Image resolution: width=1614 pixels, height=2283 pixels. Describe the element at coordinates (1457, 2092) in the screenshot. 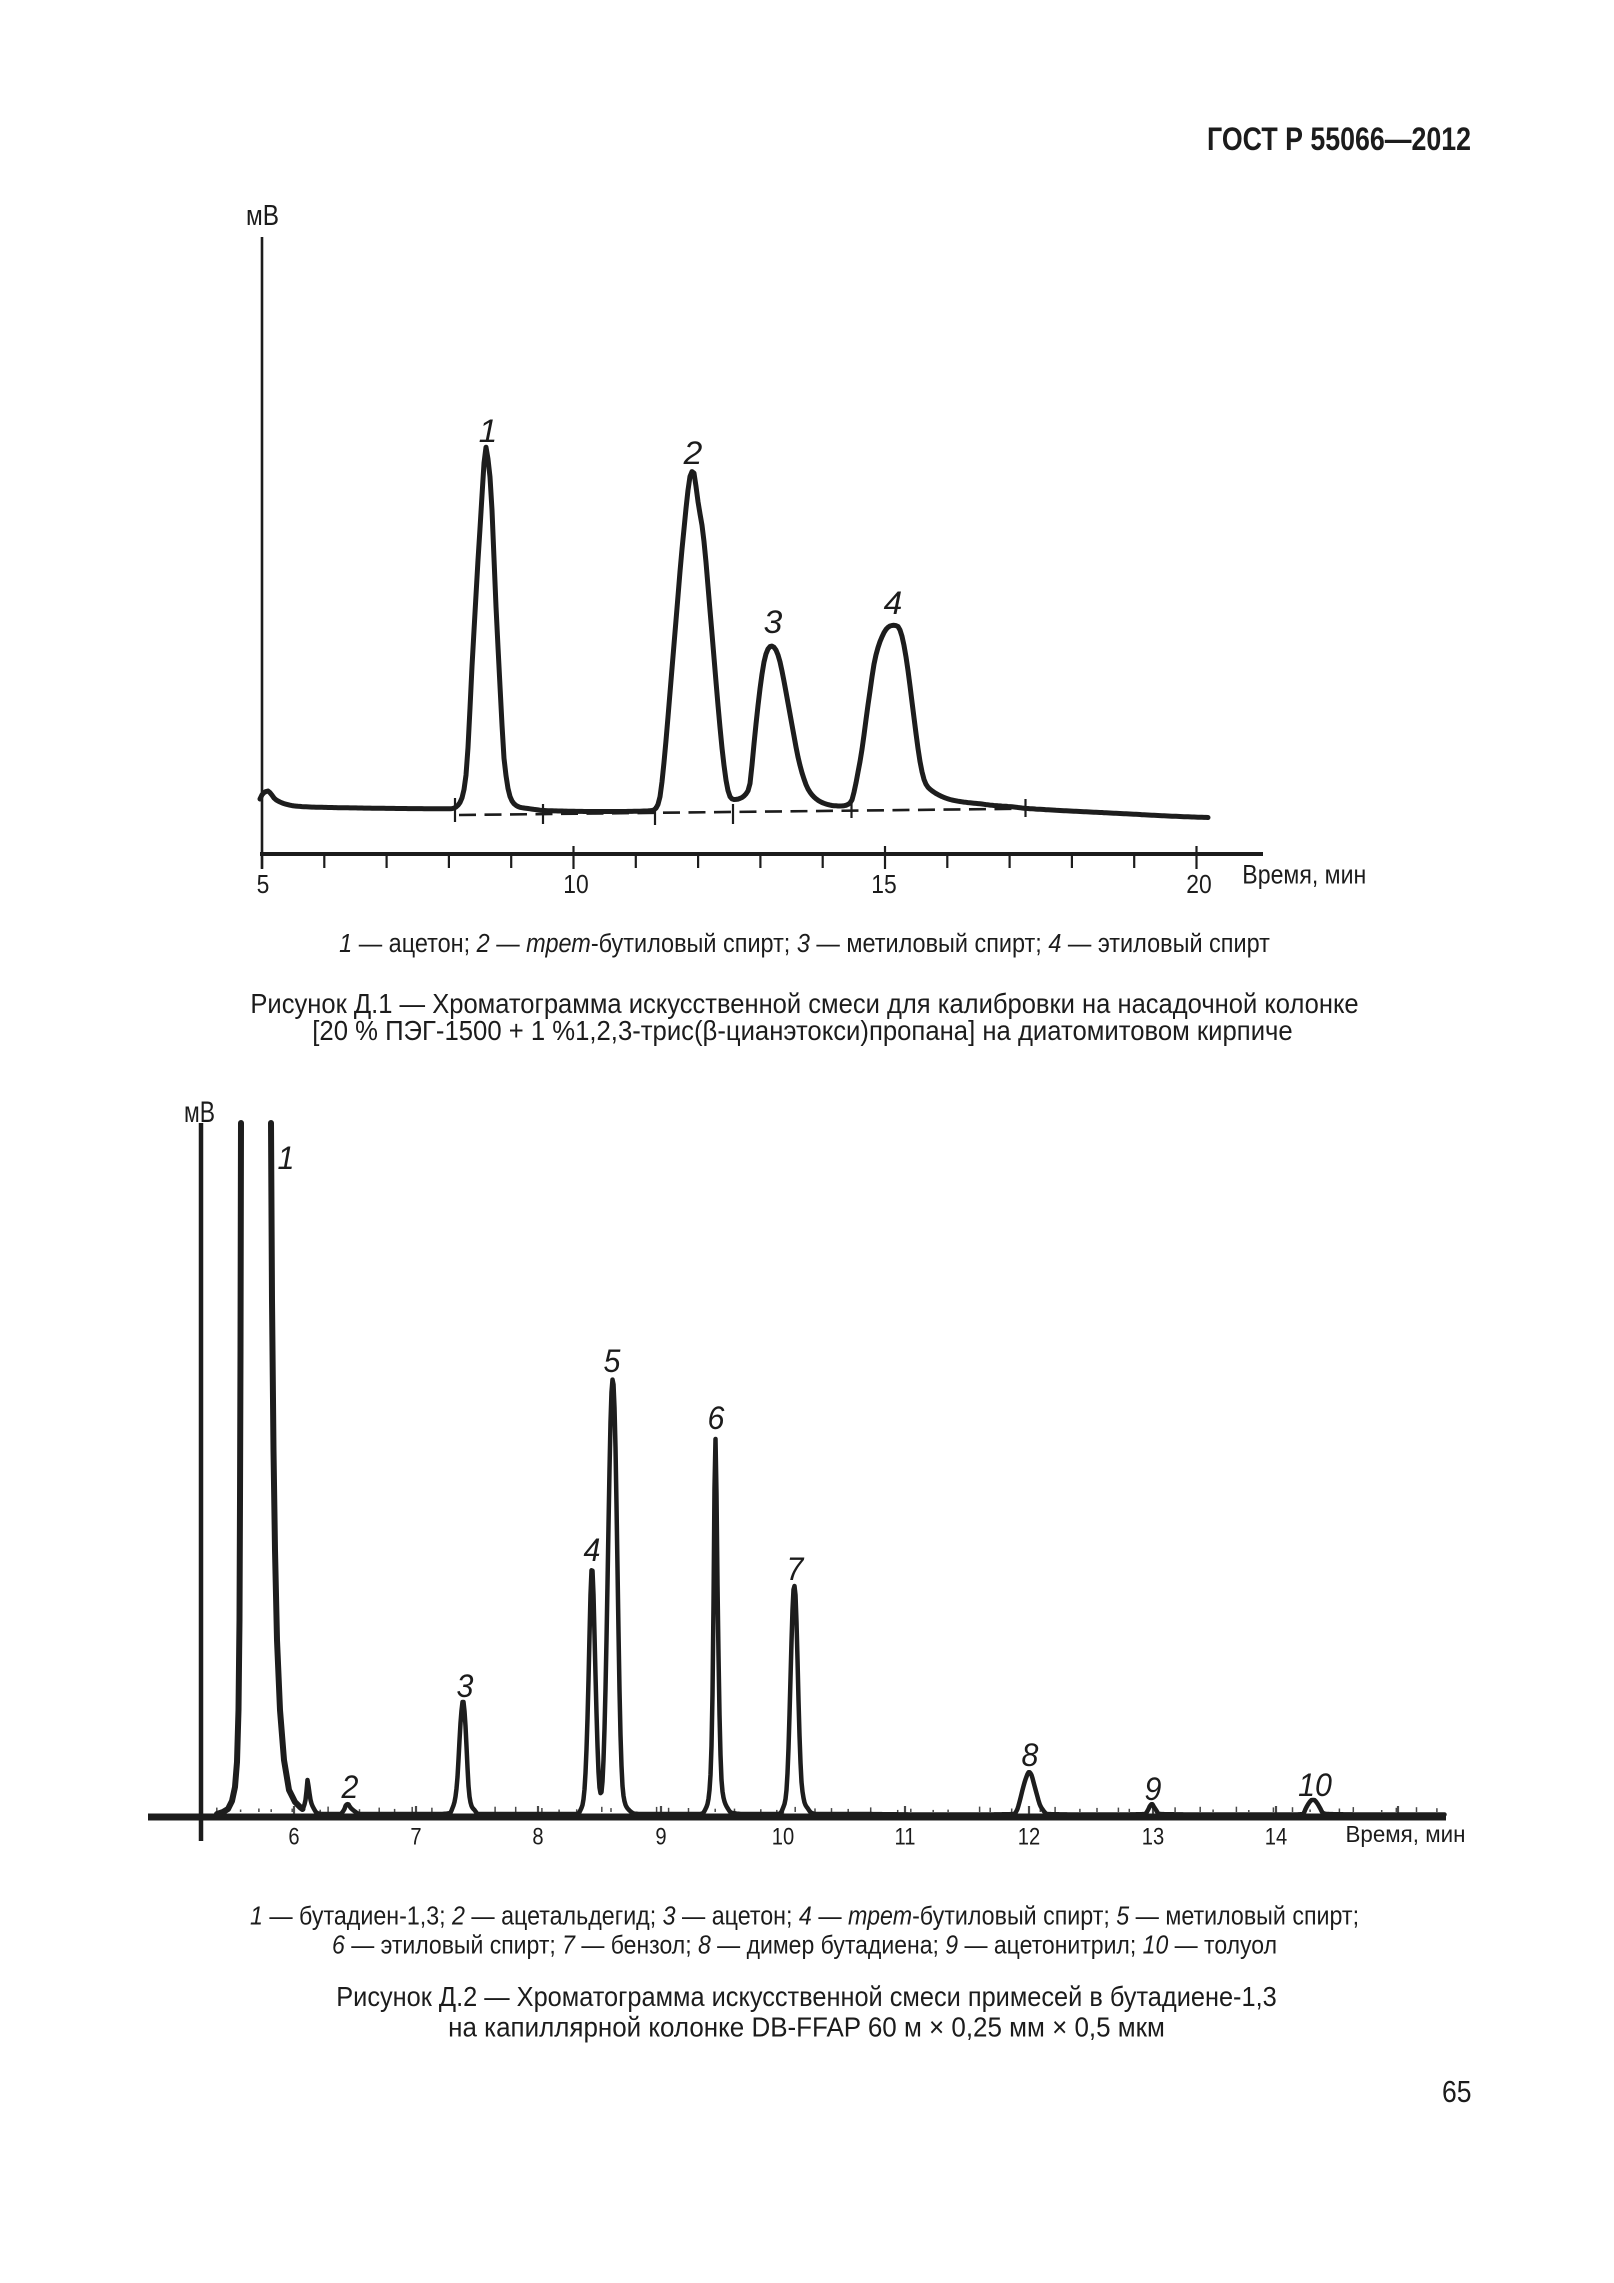

I see `svg-text: 65` at that location.